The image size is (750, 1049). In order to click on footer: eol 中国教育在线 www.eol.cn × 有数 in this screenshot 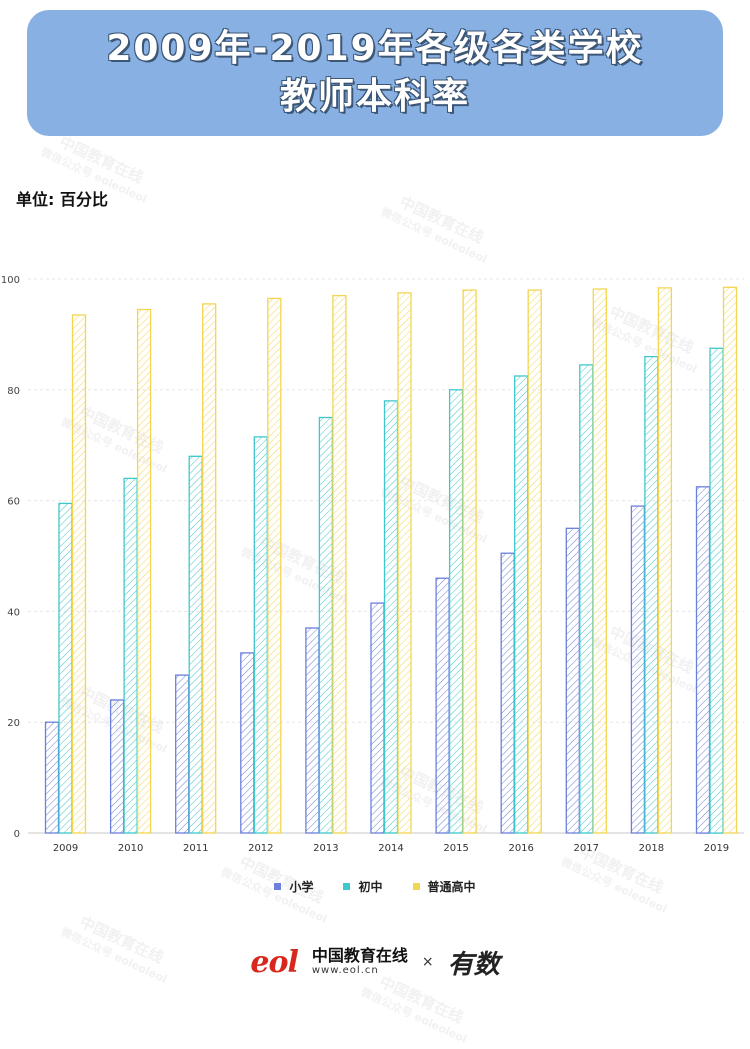, I will do `click(375, 962)`.